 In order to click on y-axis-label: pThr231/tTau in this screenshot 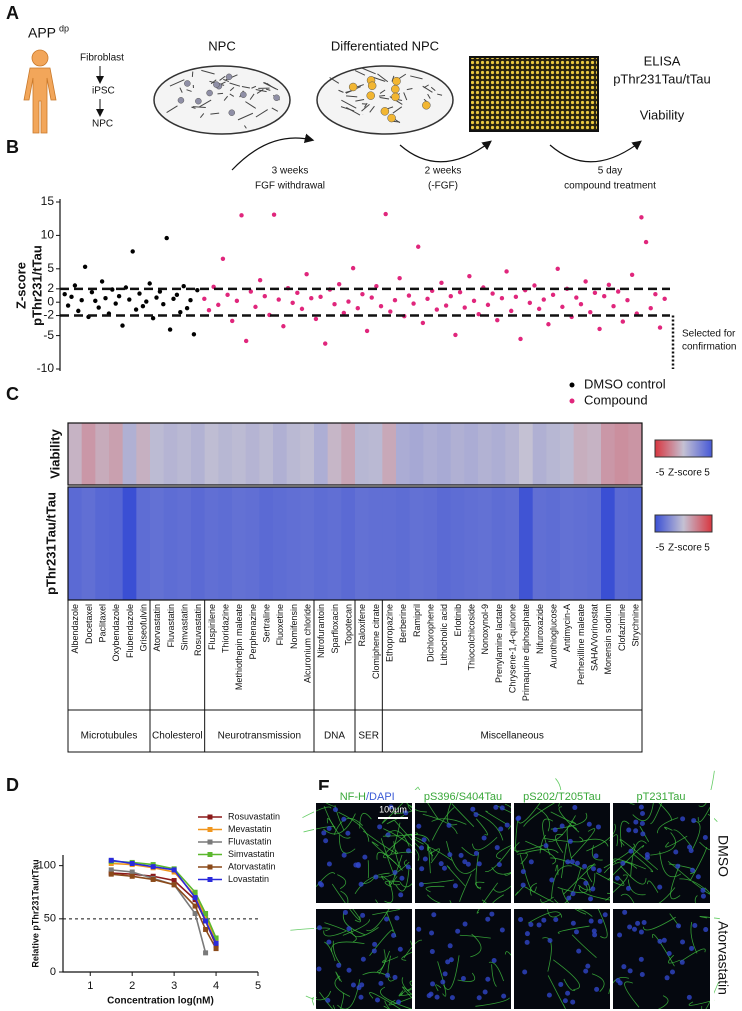, I will do `click(36, 285)`.